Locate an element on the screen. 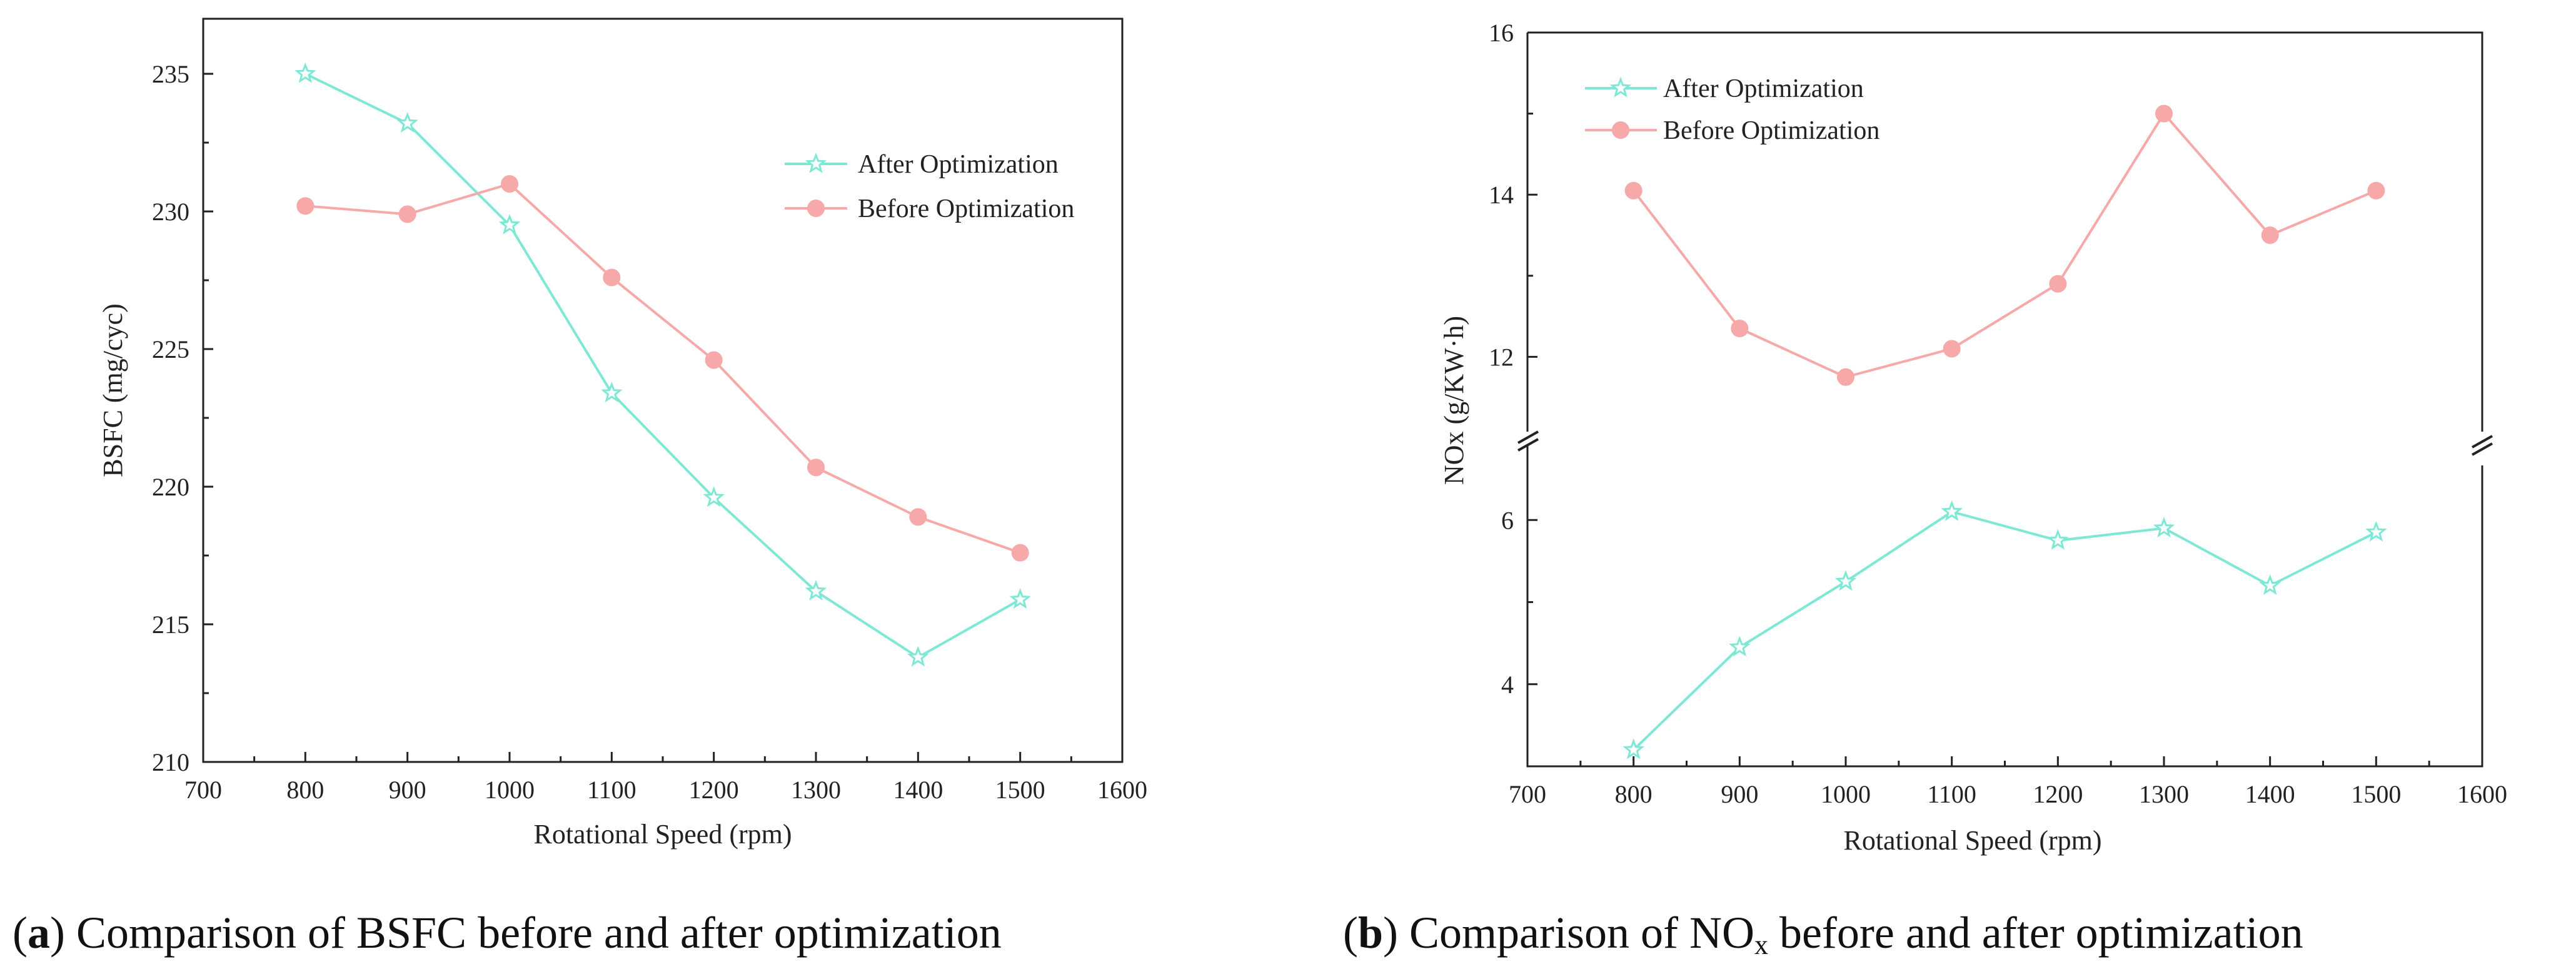  y-tick-label: 6 is located at coordinates (1507, 520).